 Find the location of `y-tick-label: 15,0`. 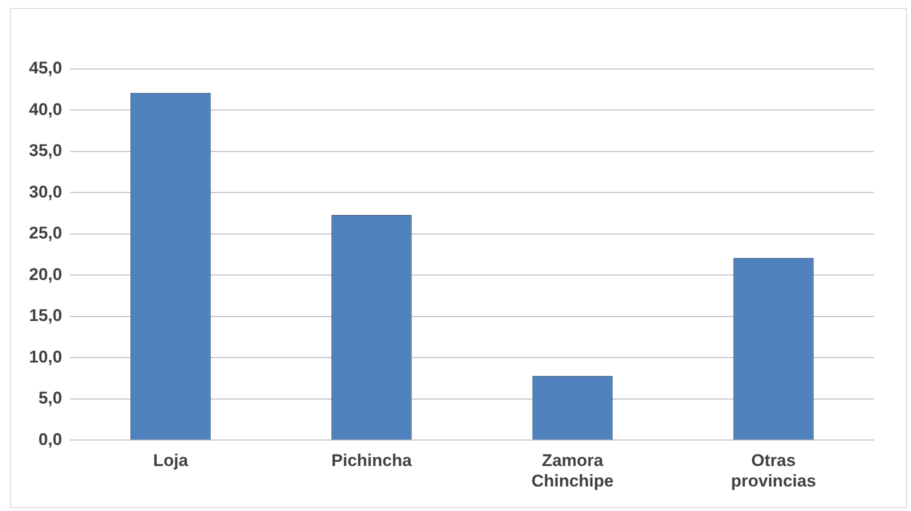

y-tick-label: 15,0 is located at coordinates (45, 316).